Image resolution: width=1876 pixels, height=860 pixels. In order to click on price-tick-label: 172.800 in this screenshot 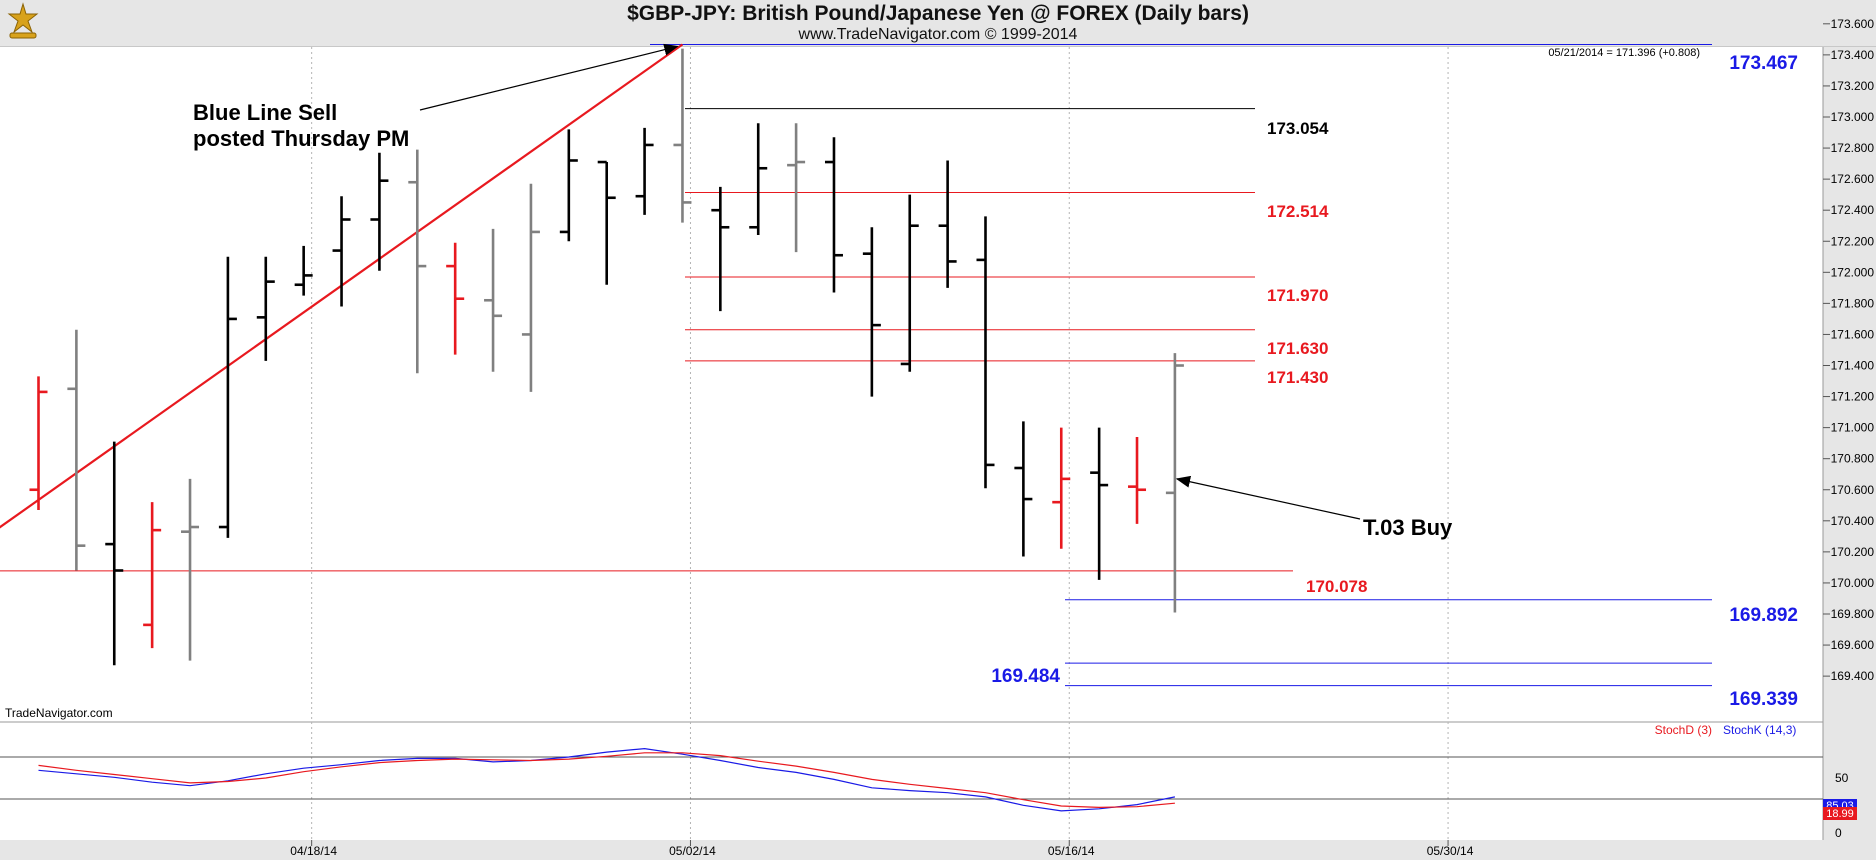, I will do `click(1853, 148)`.